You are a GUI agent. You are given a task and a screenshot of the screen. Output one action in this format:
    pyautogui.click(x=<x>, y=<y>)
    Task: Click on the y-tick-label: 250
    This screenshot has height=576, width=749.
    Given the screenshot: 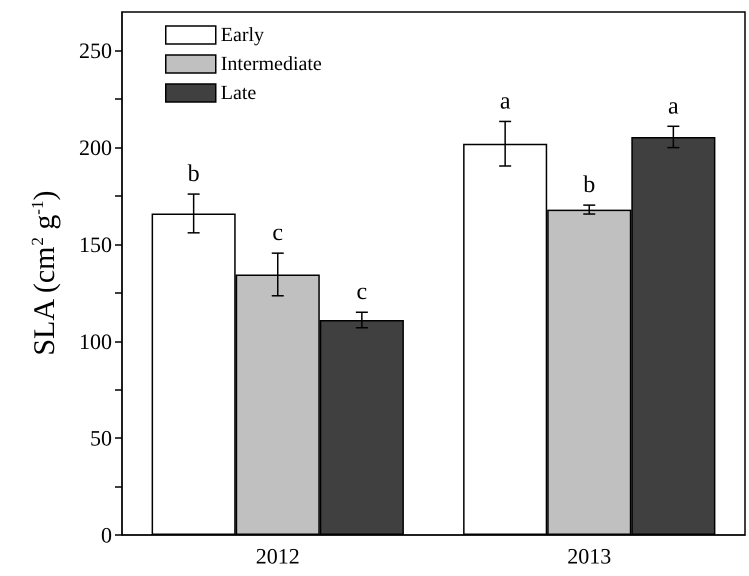 What is the action you would take?
    pyautogui.click(x=95, y=51)
    